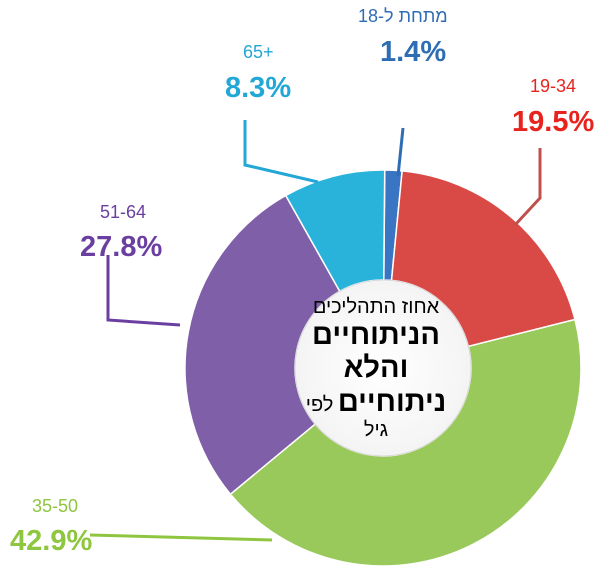  What do you see at coordinates (258, 88) in the screenshot?
I see `slice-value-65-plus: 8.3%` at bounding box center [258, 88].